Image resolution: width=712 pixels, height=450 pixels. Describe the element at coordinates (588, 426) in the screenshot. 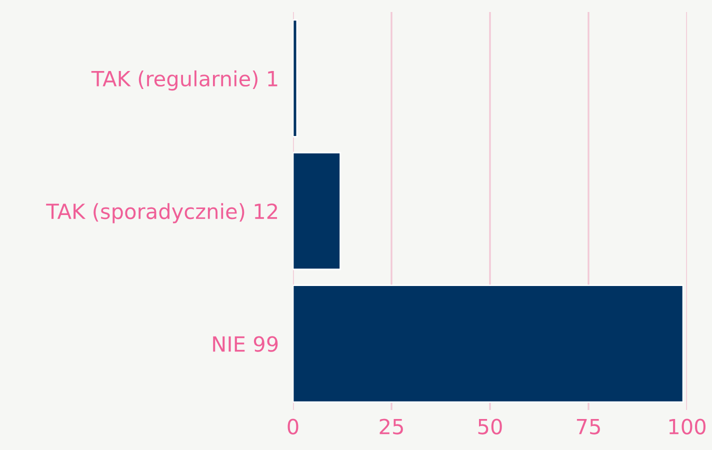

I see `x-tick-label: 75` at that location.